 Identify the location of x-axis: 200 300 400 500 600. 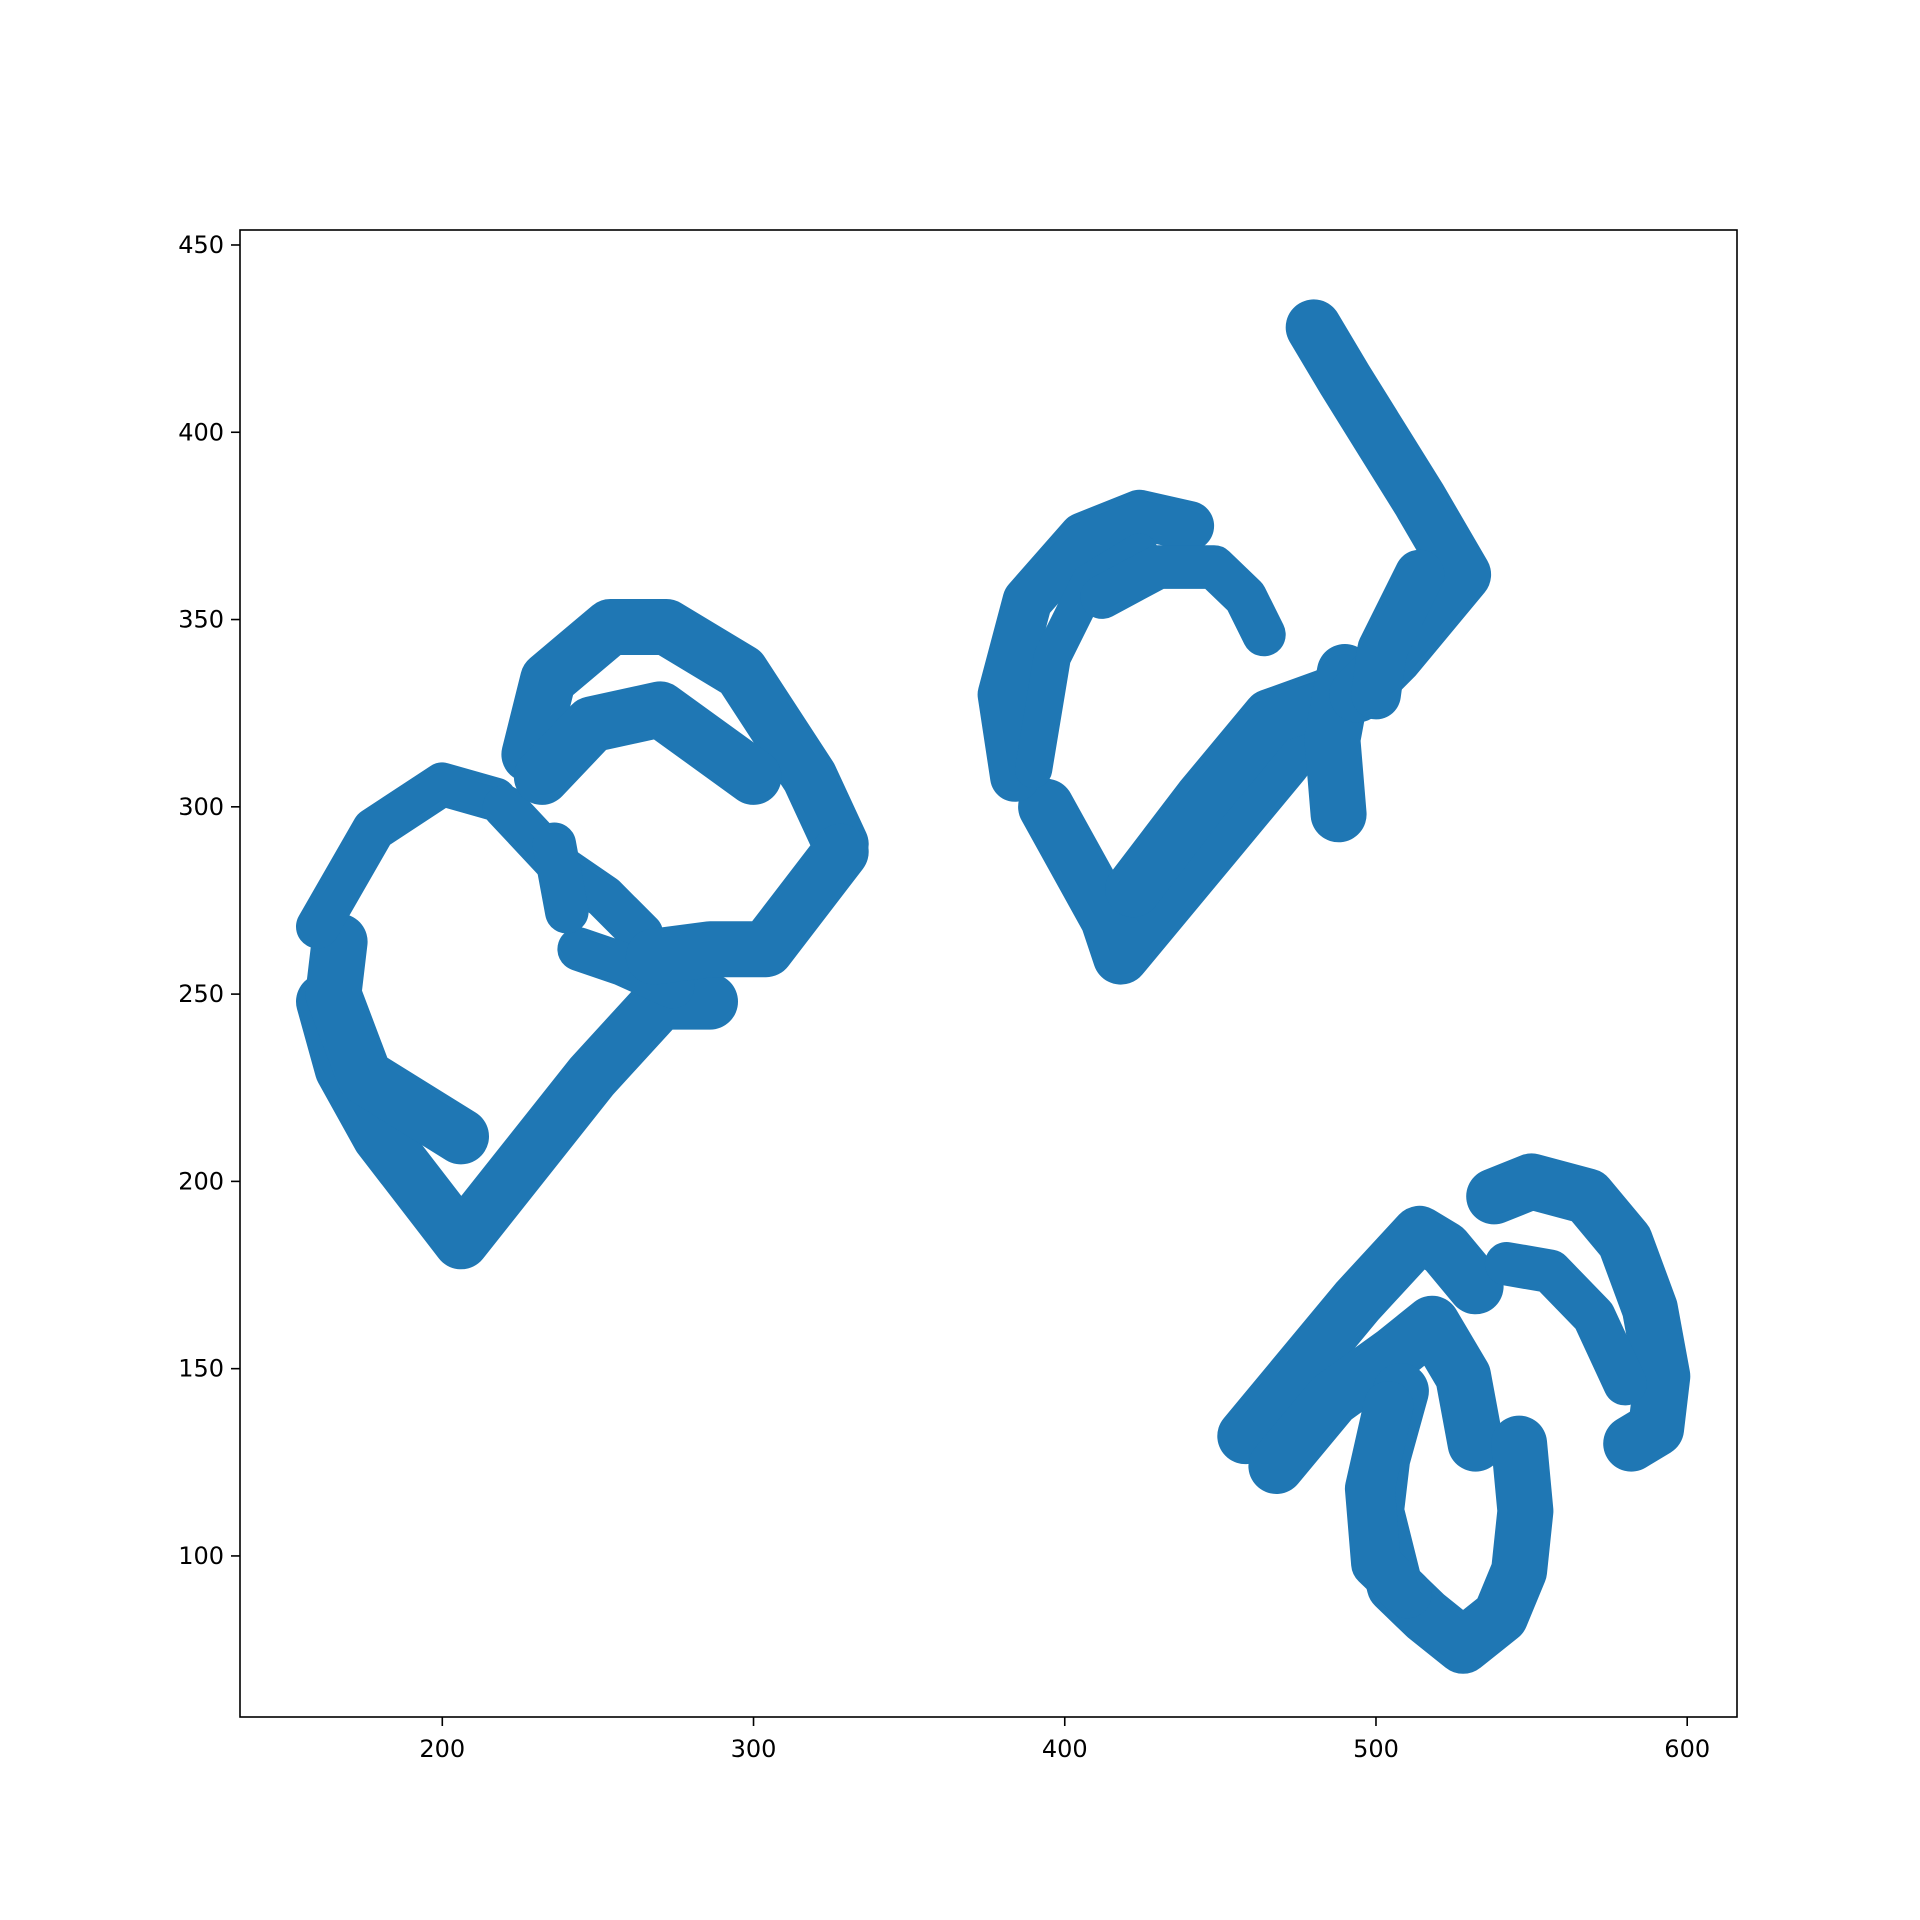
(1064, 1740).